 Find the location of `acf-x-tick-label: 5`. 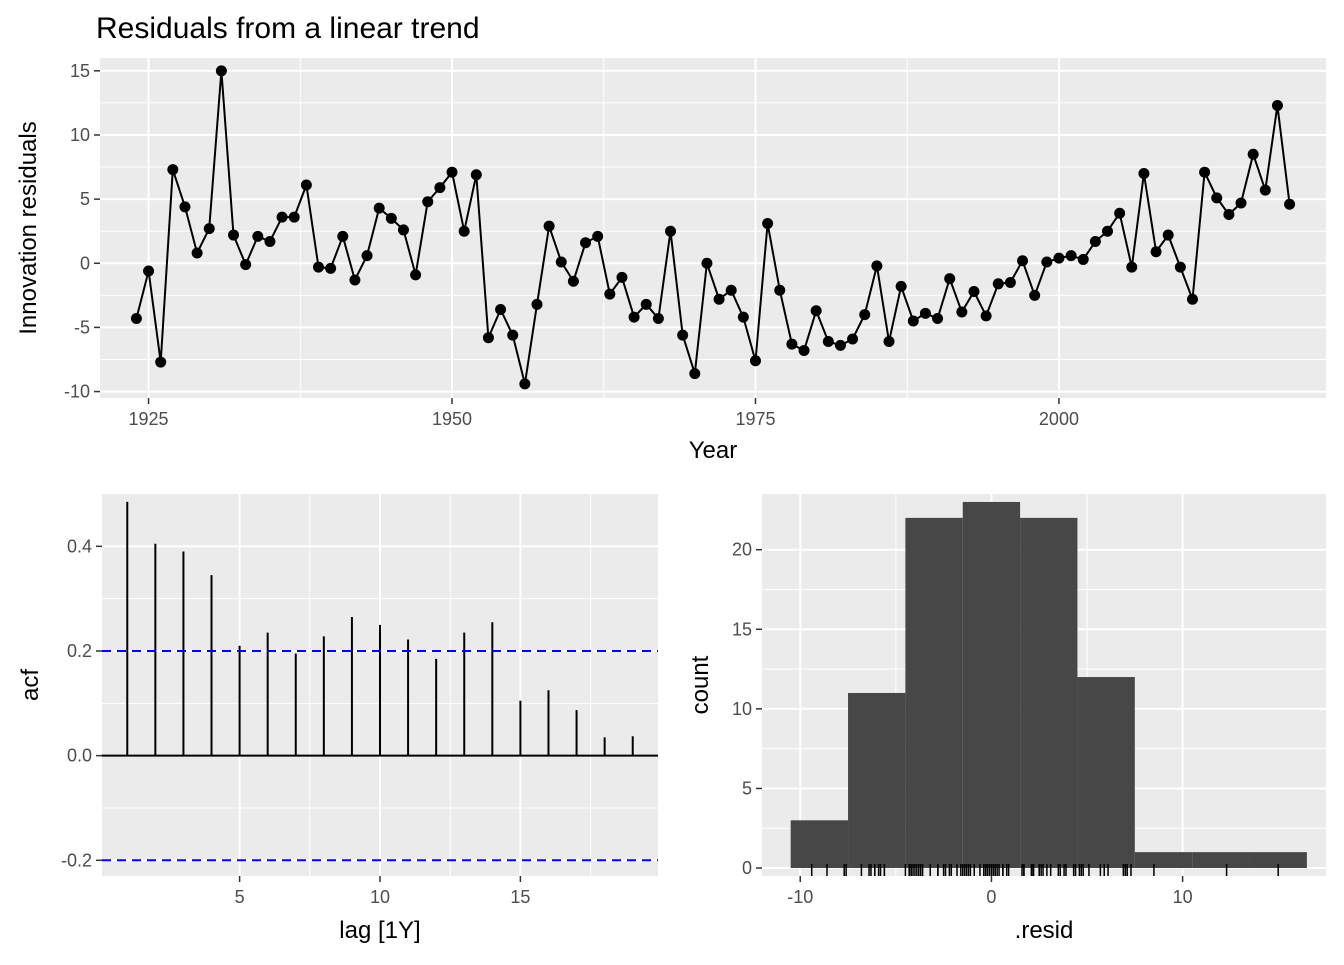

acf-x-tick-label: 5 is located at coordinates (240, 897).